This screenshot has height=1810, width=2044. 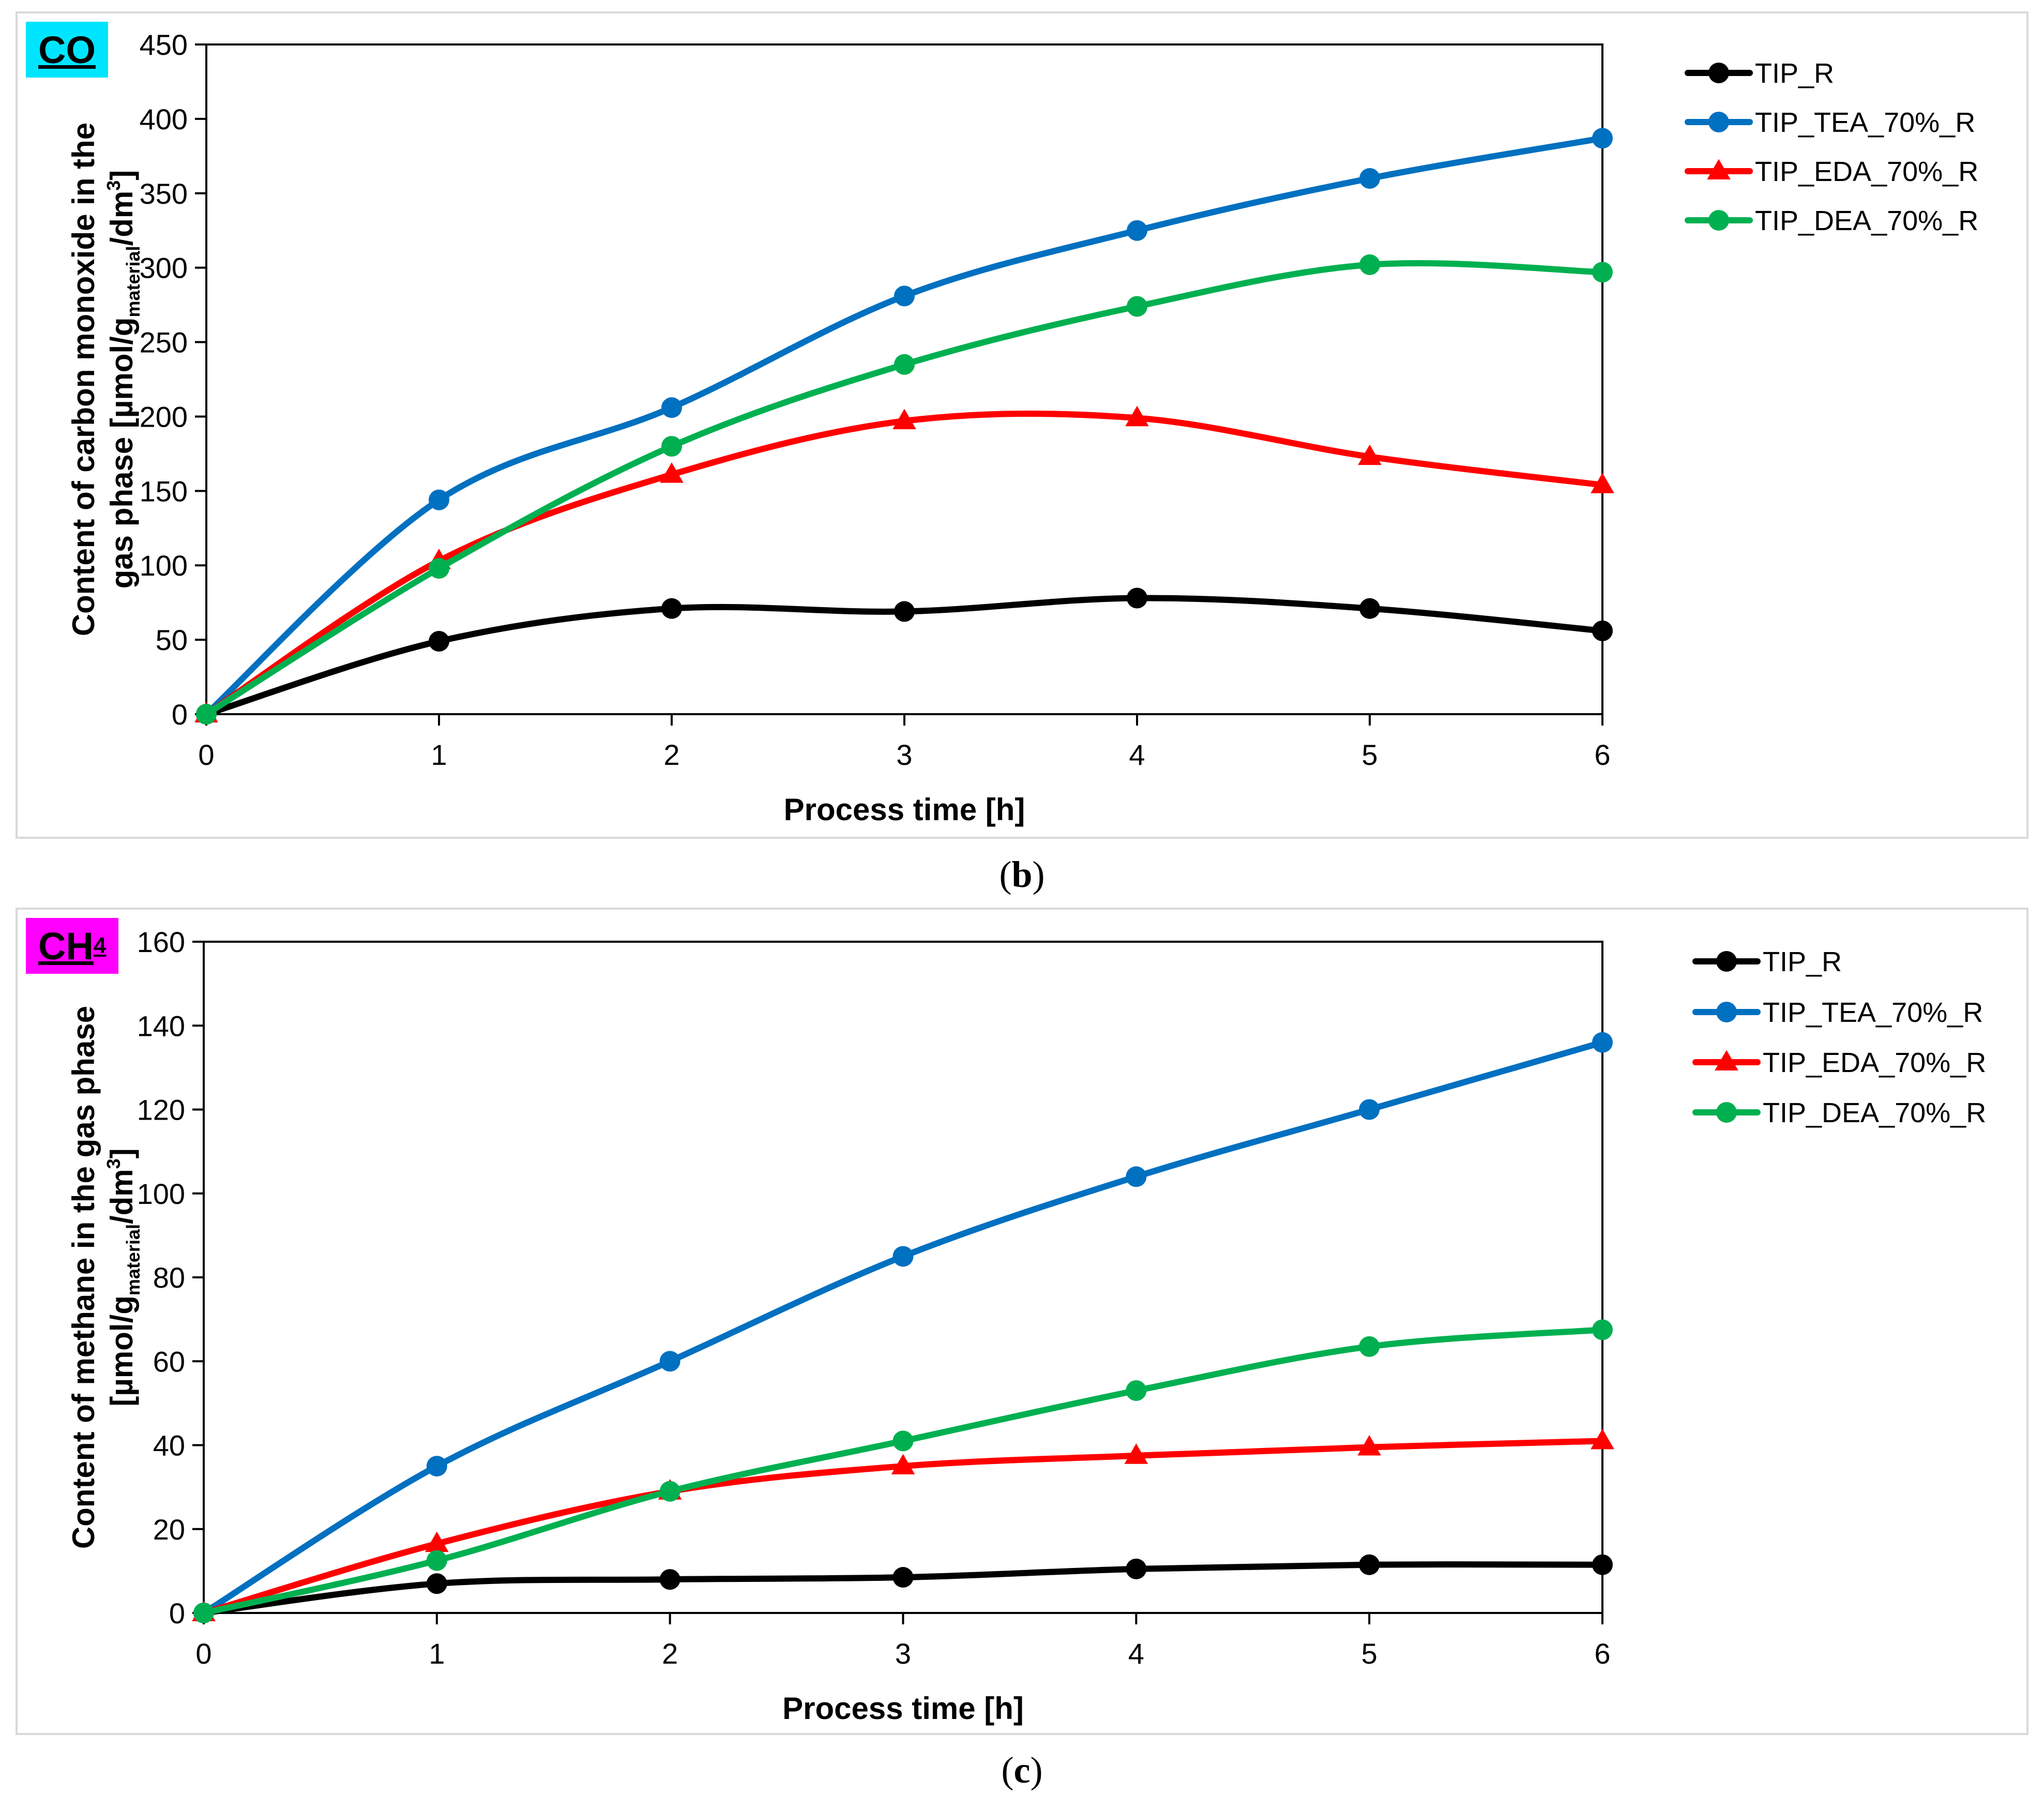 I want to click on co-x-tick-label: 2, so click(x=671, y=754).